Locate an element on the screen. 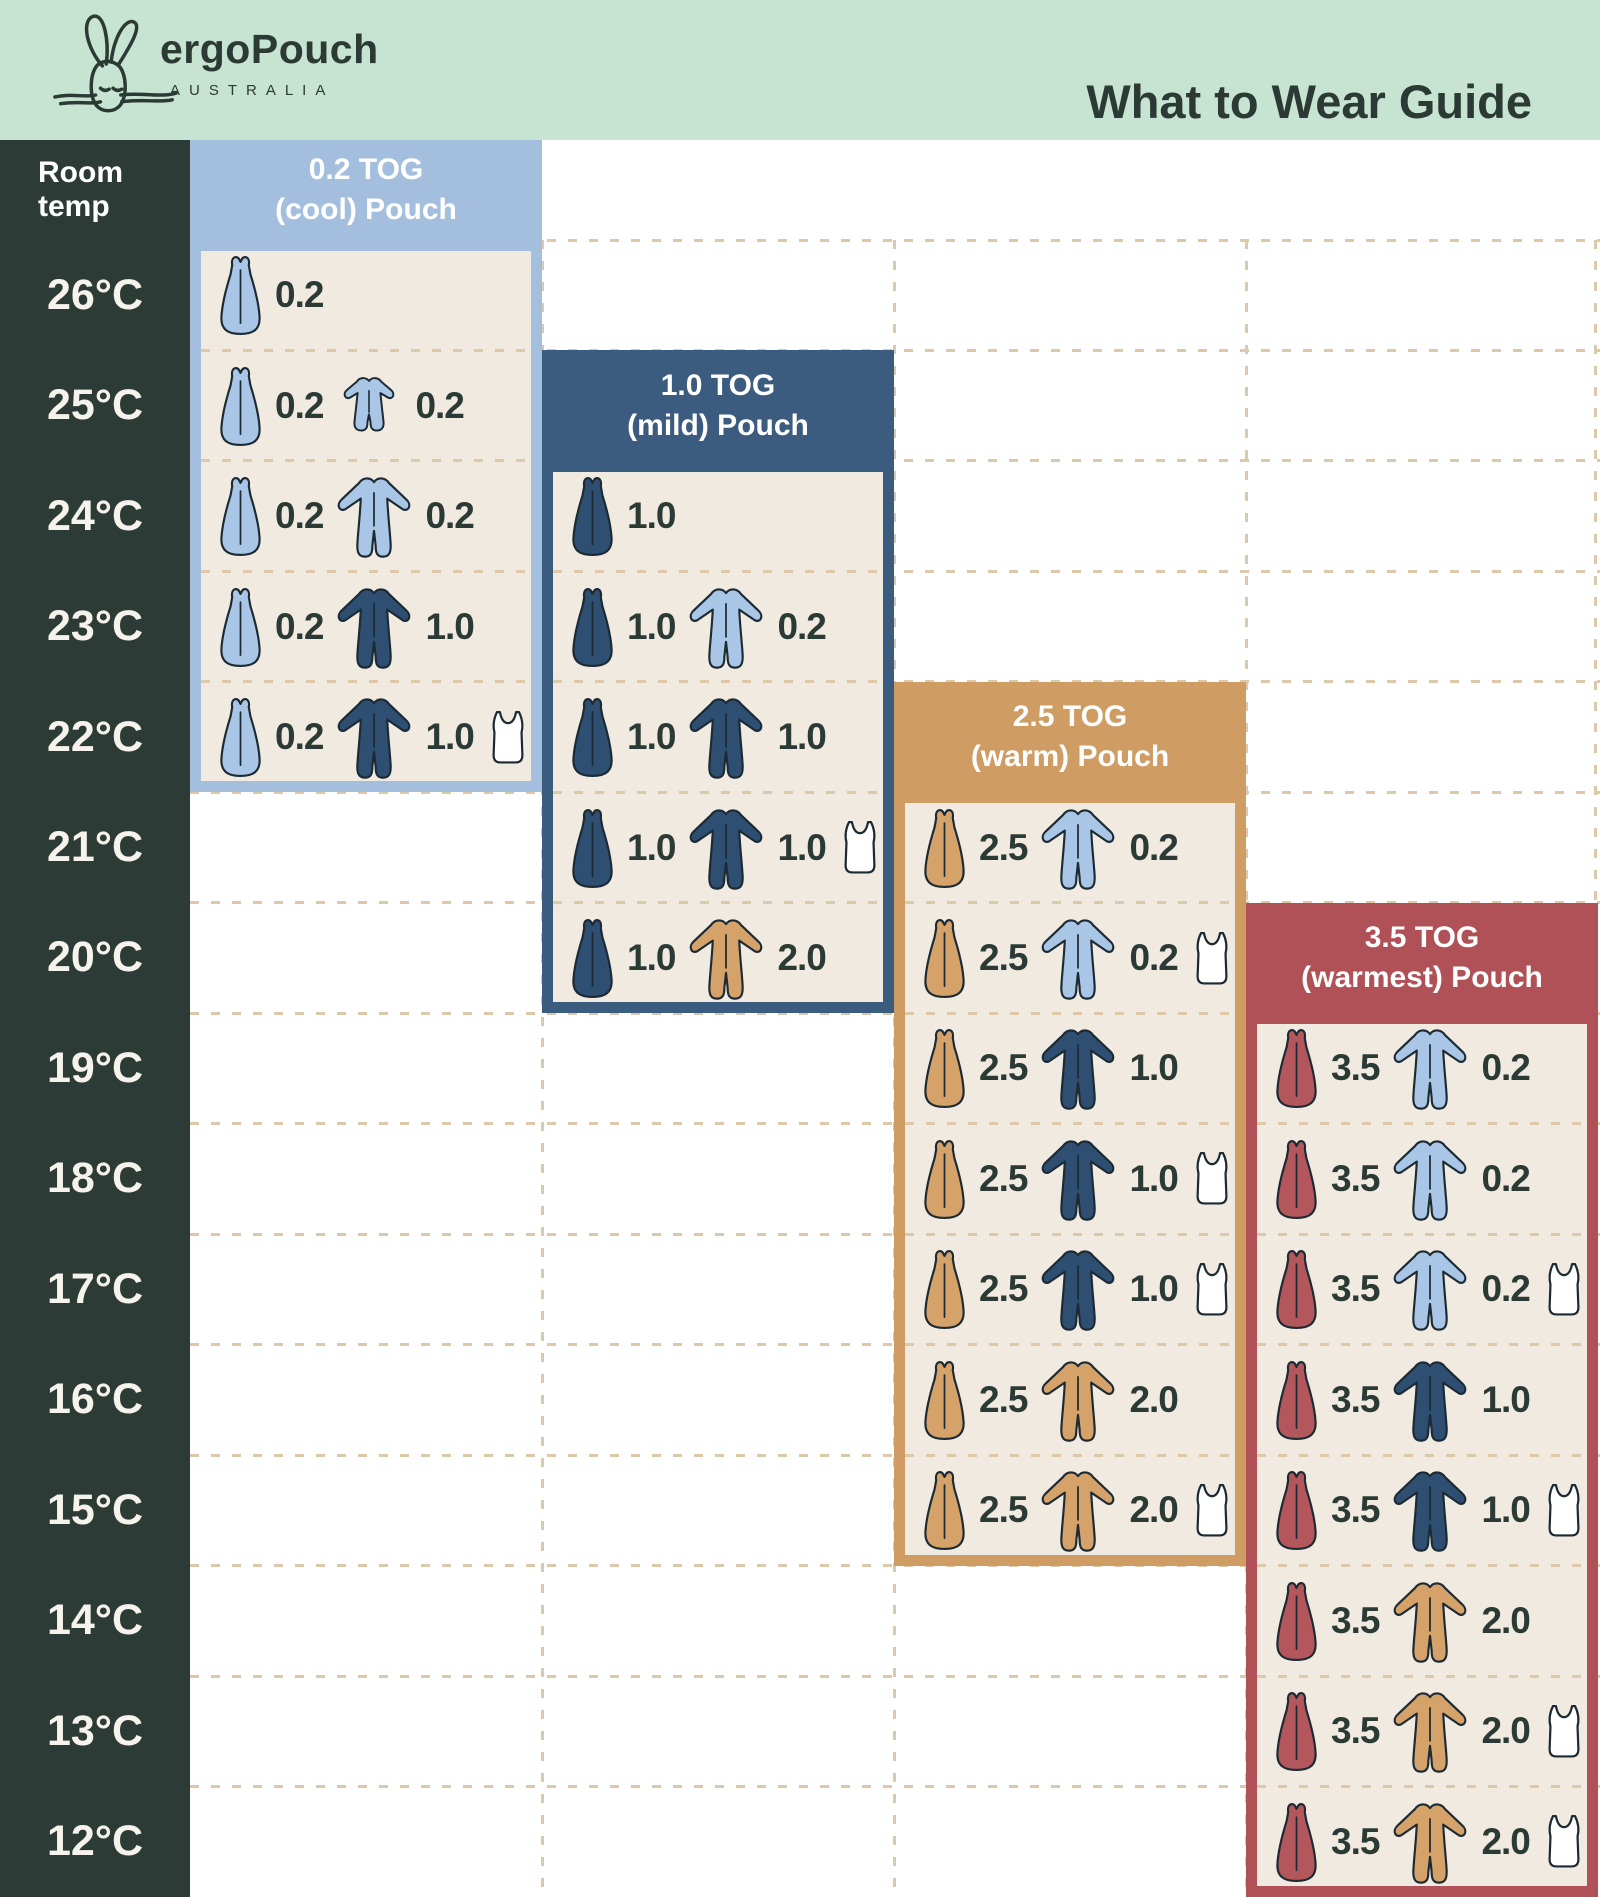  guide-row-3-5-12c: 3.5 2.0 is located at coordinates (1422, 1842).